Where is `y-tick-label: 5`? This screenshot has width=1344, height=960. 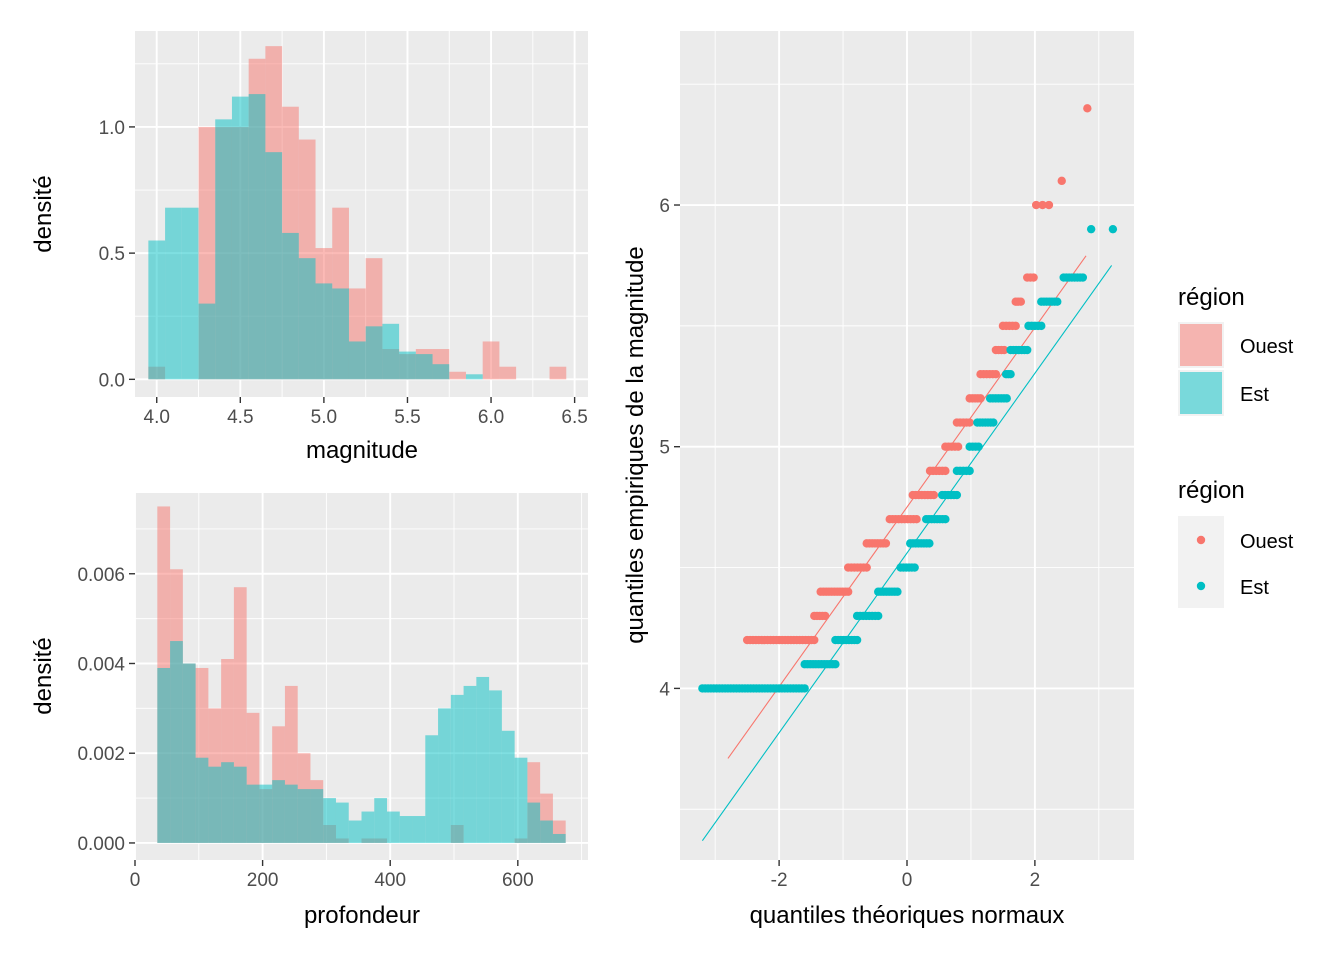 y-tick-label: 5 is located at coordinates (664, 448).